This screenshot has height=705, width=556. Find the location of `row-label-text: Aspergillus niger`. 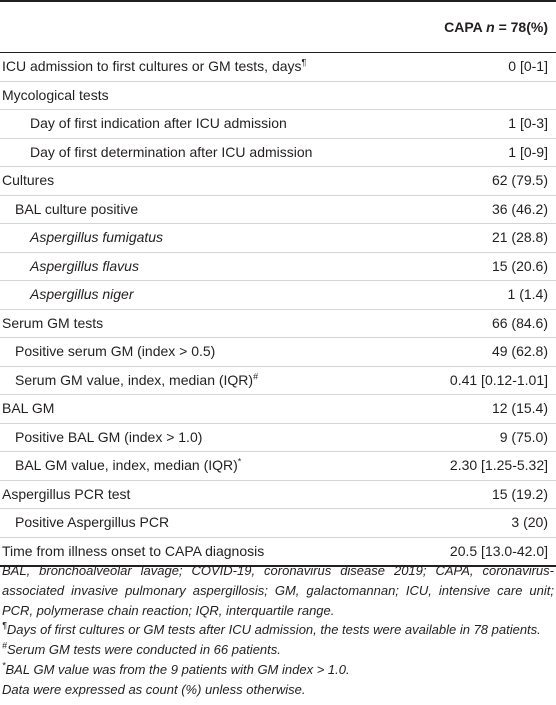

row-label-text: Aspergillus niger is located at coordinates (82, 294).